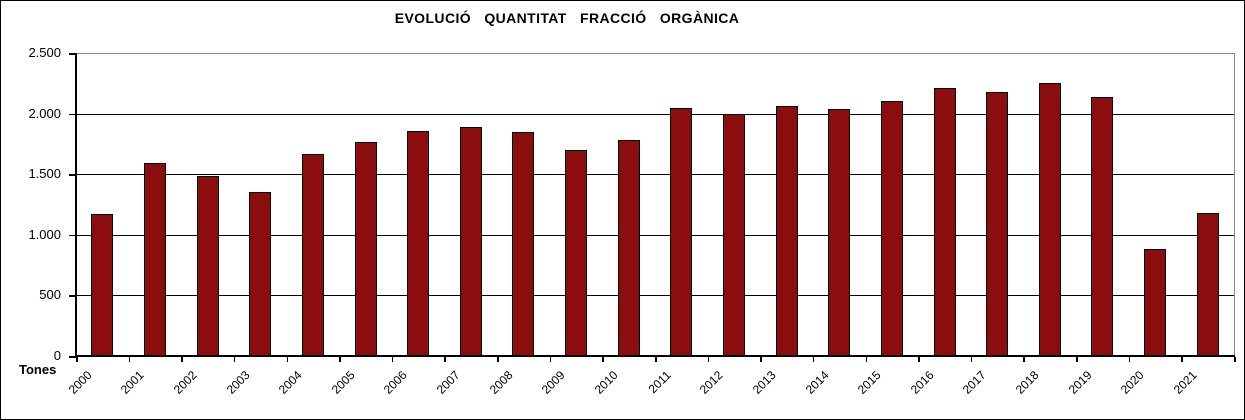  Describe the element at coordinates (132, 382) in the screenshot. I see `x-tick-label: 2001` at that location.